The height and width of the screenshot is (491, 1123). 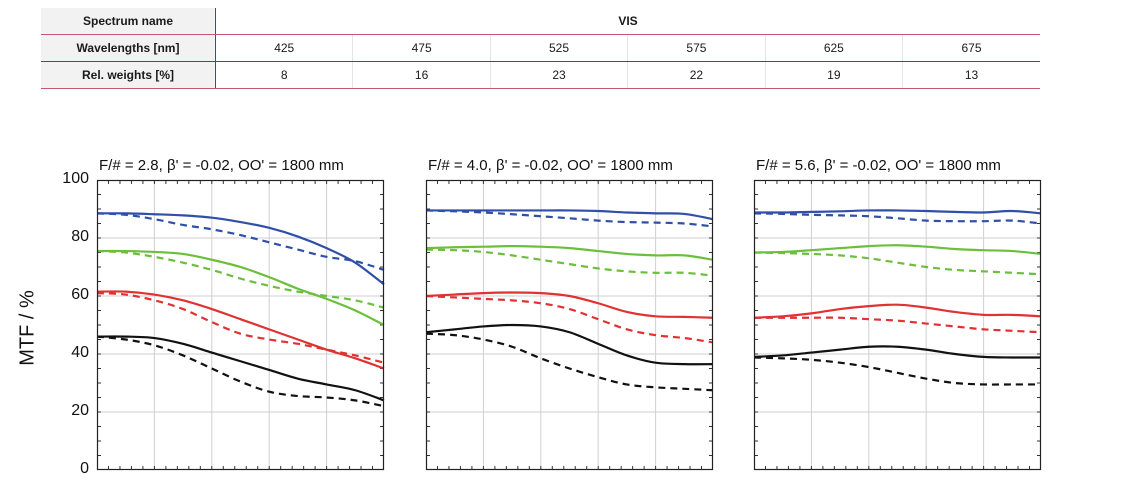 I want to click on table-cell: 8, so click(x=284, y=75).